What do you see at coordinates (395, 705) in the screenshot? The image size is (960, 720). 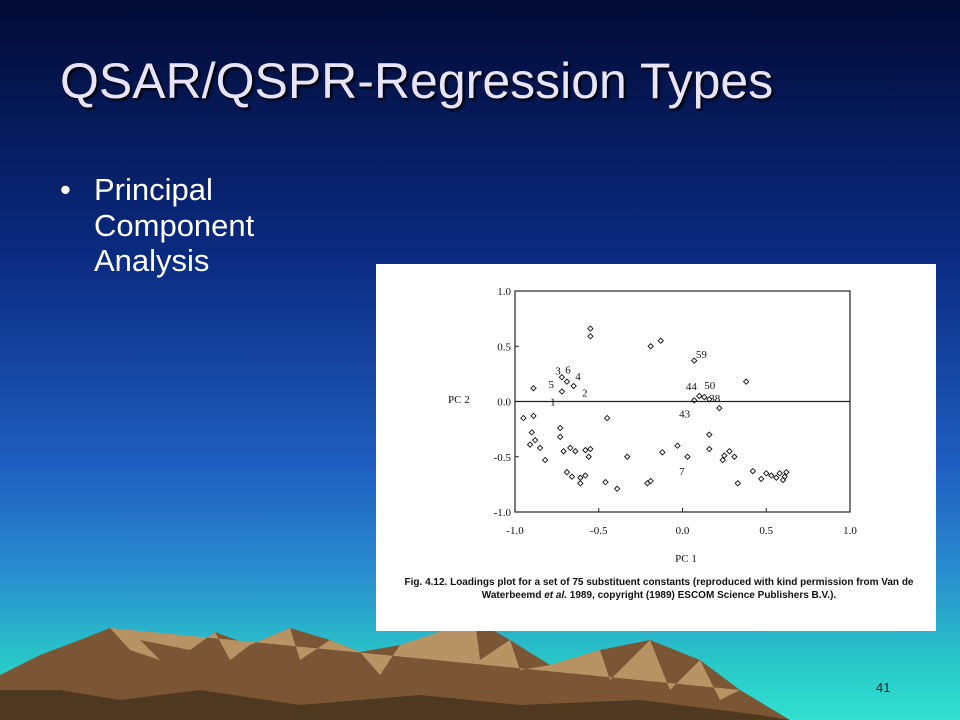 I see `mountain-shadow` at bounding box center [395, 705].